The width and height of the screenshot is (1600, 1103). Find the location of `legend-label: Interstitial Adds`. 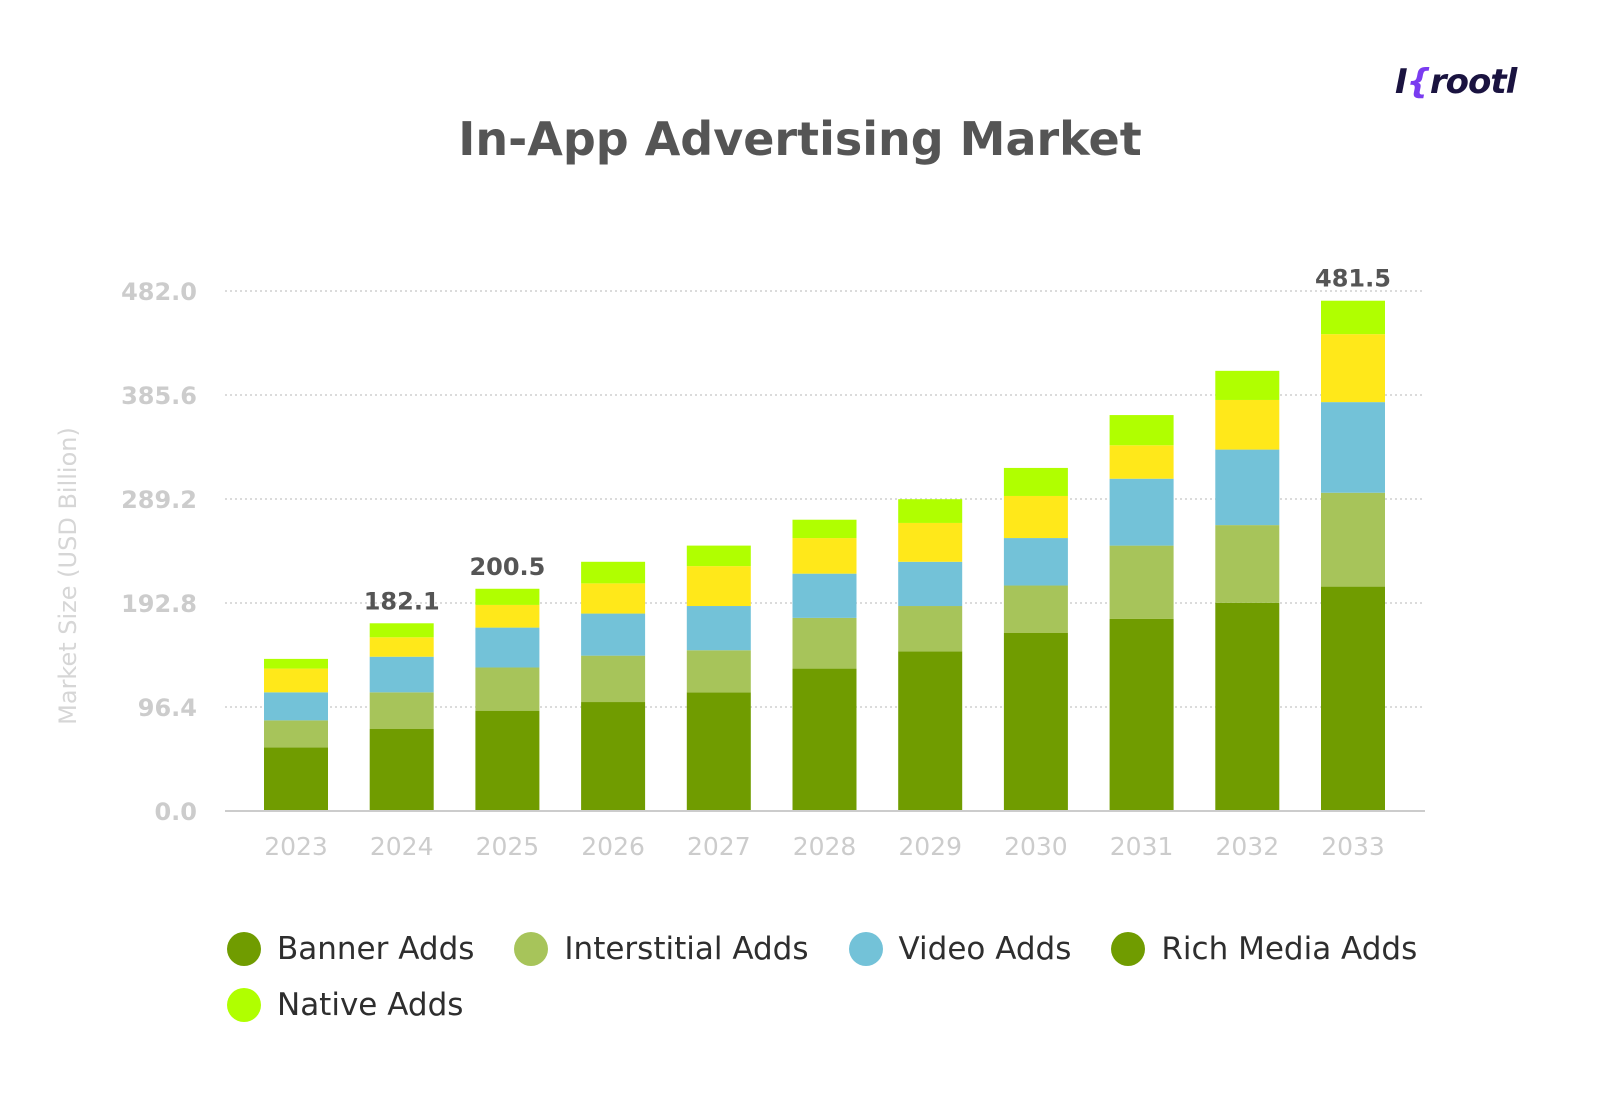

legend-label: Interstitial Adds is located at coordinates (686, 949).